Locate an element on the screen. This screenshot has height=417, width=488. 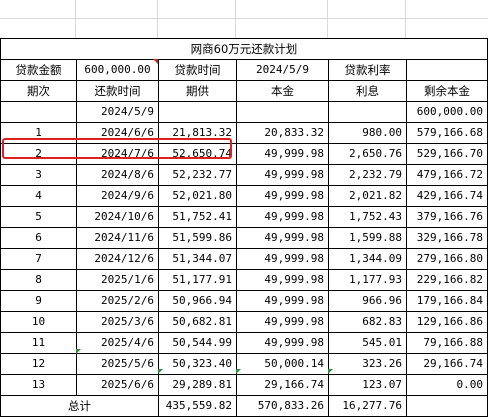
total-label-cell: 总计 is located at coordinates (79, 406).